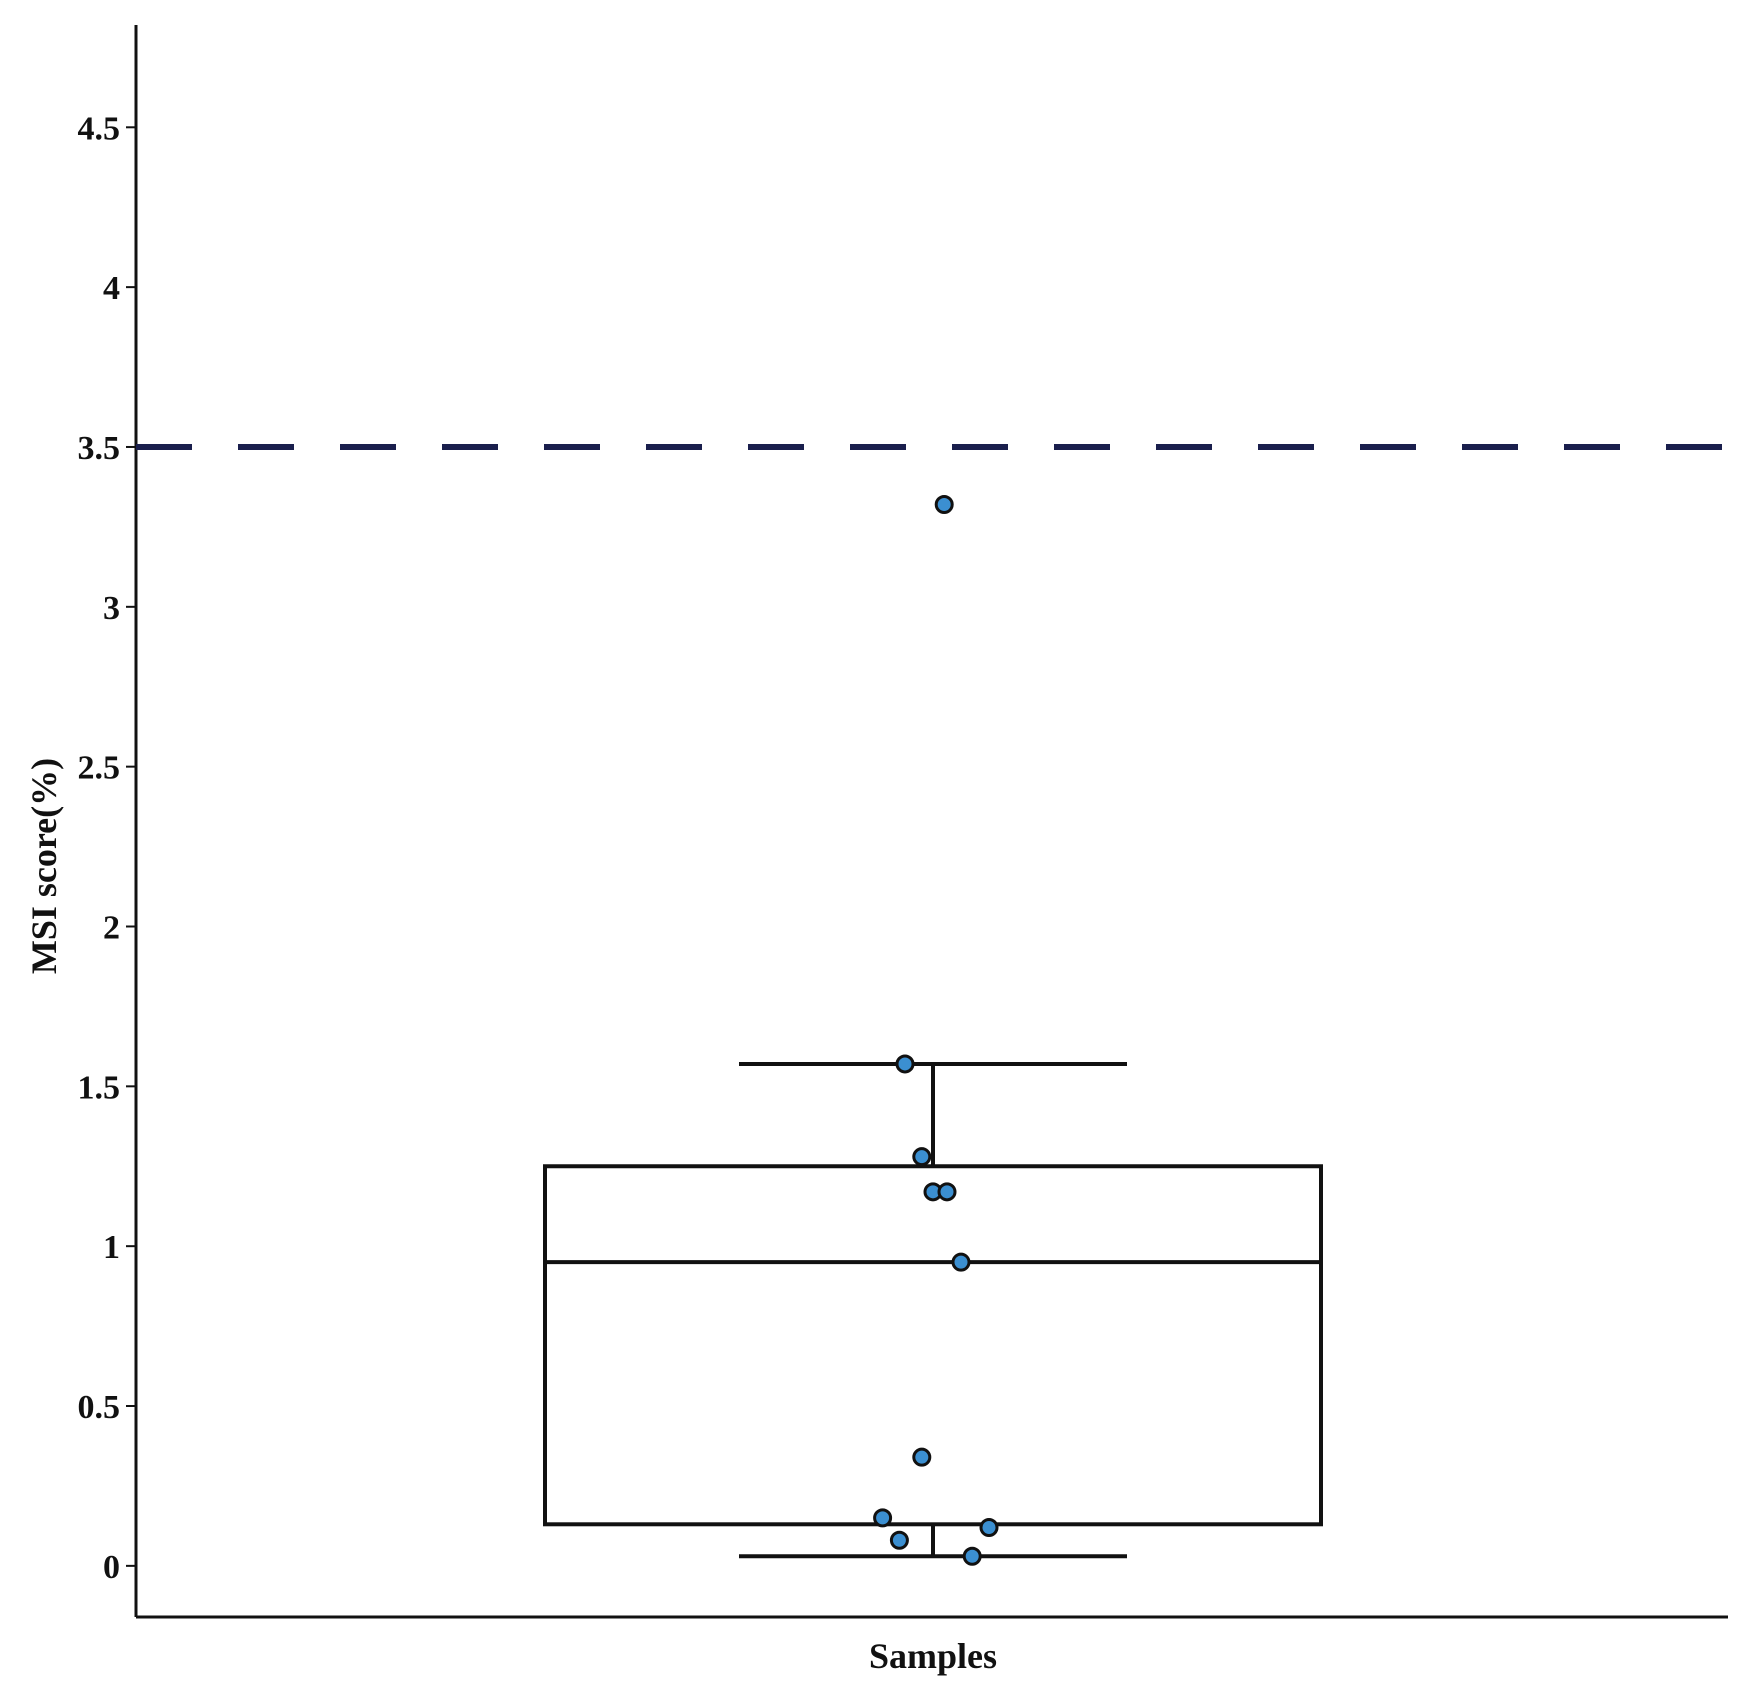 The width and height of the screenshot is (1757, 1698). Describe the element at coordinates (111, 608) in the screenshot. I see `y-tick-label: 3` at that location.